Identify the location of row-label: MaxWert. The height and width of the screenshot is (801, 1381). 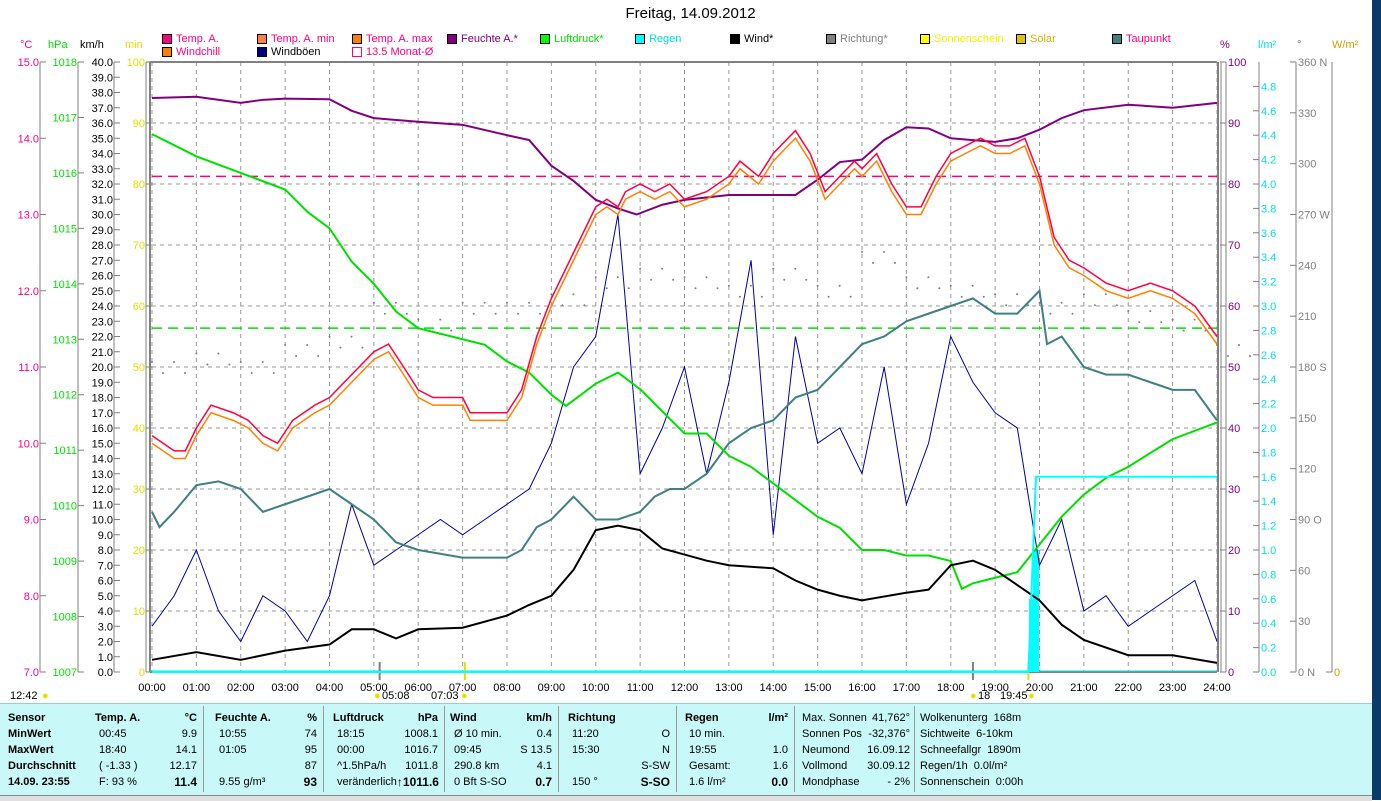
(48, 750).